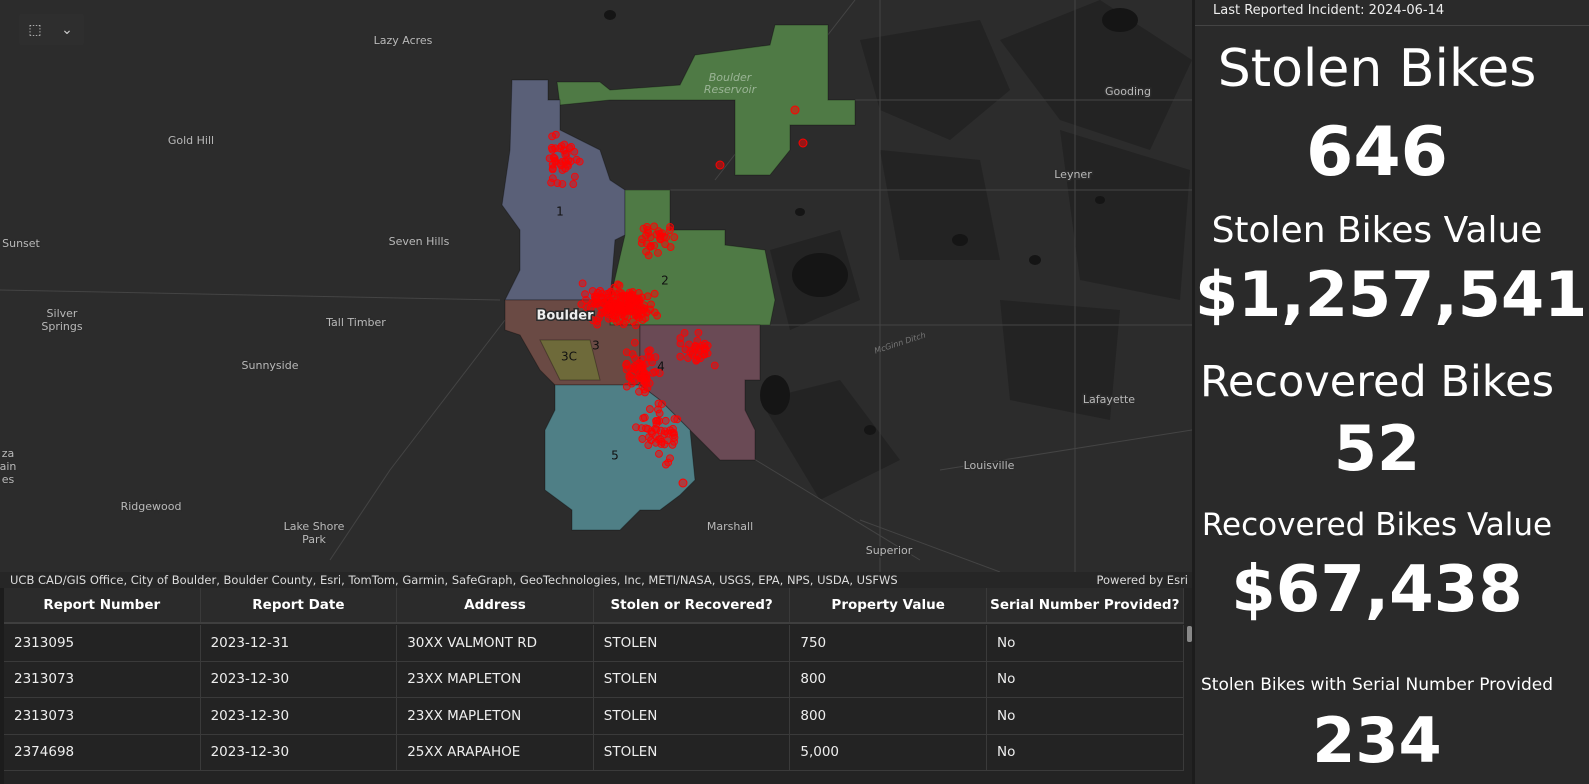 This screenshot has height=784, width=1589. What do you see at coordinates (35, 29) in the screenshot?
I see `select-button: ⬚` at bounding box center [35, 29].